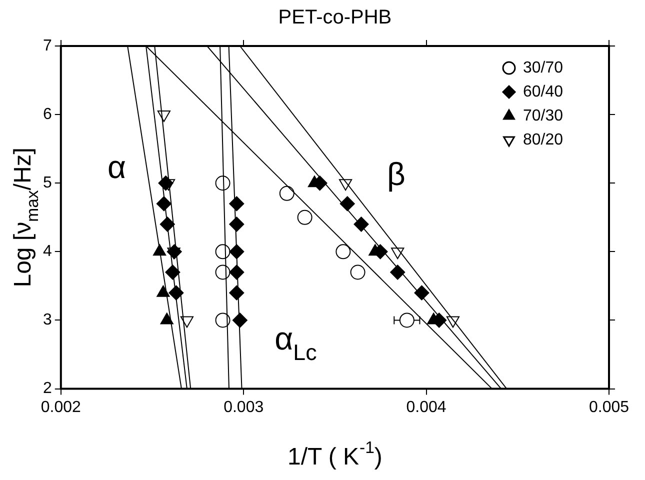 The image size is (645, 480). Describe the element at coordinates (47, 251) in the screenshot. I see `y-tick-label: 4` at that location.